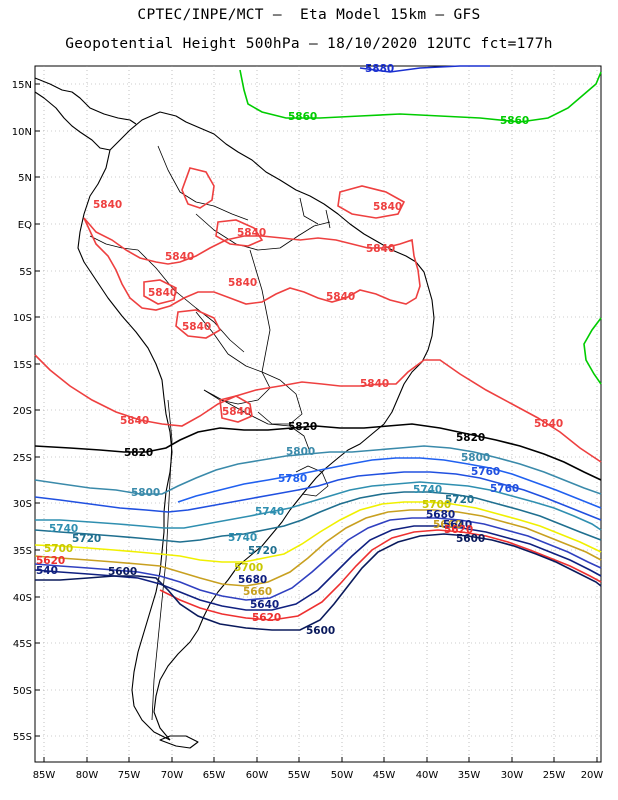  Describe the element at coordinates (86, 539) in the screenshot. I see `contour-label-5720-2: 5720` at that location.